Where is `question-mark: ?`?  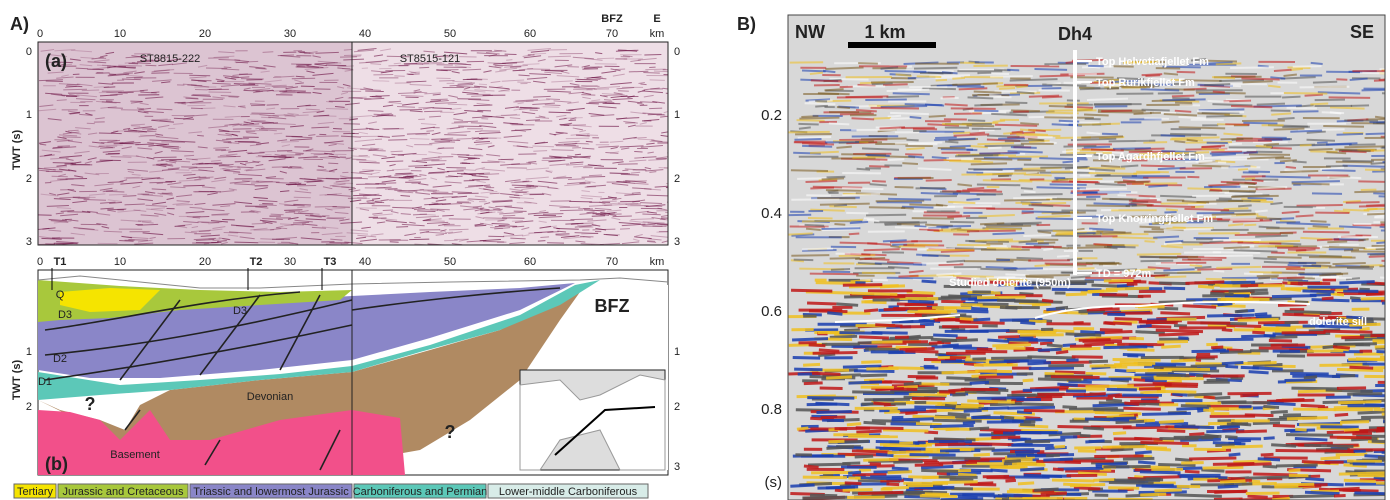 question-mark: ? is located at coordinates (90, 404).